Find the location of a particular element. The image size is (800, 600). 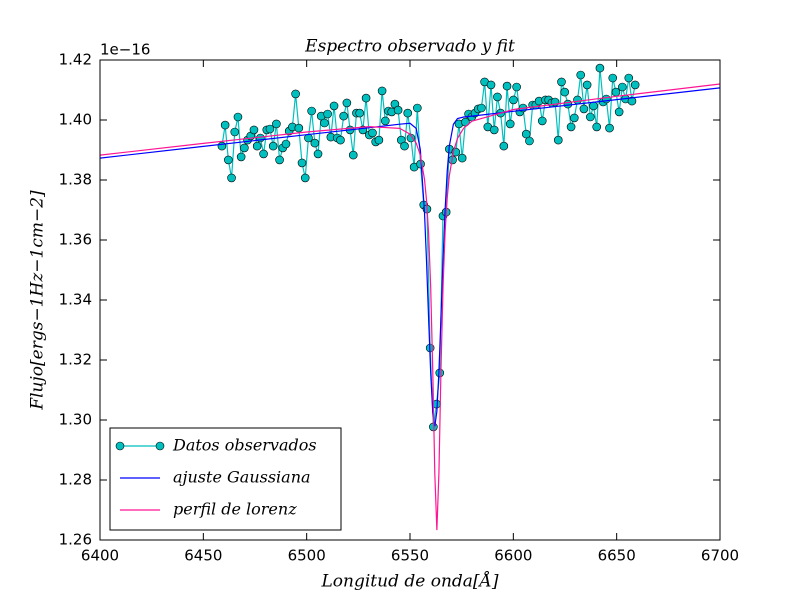

chart-title: Espectro observado y fit is located at coordinates (409, 47).